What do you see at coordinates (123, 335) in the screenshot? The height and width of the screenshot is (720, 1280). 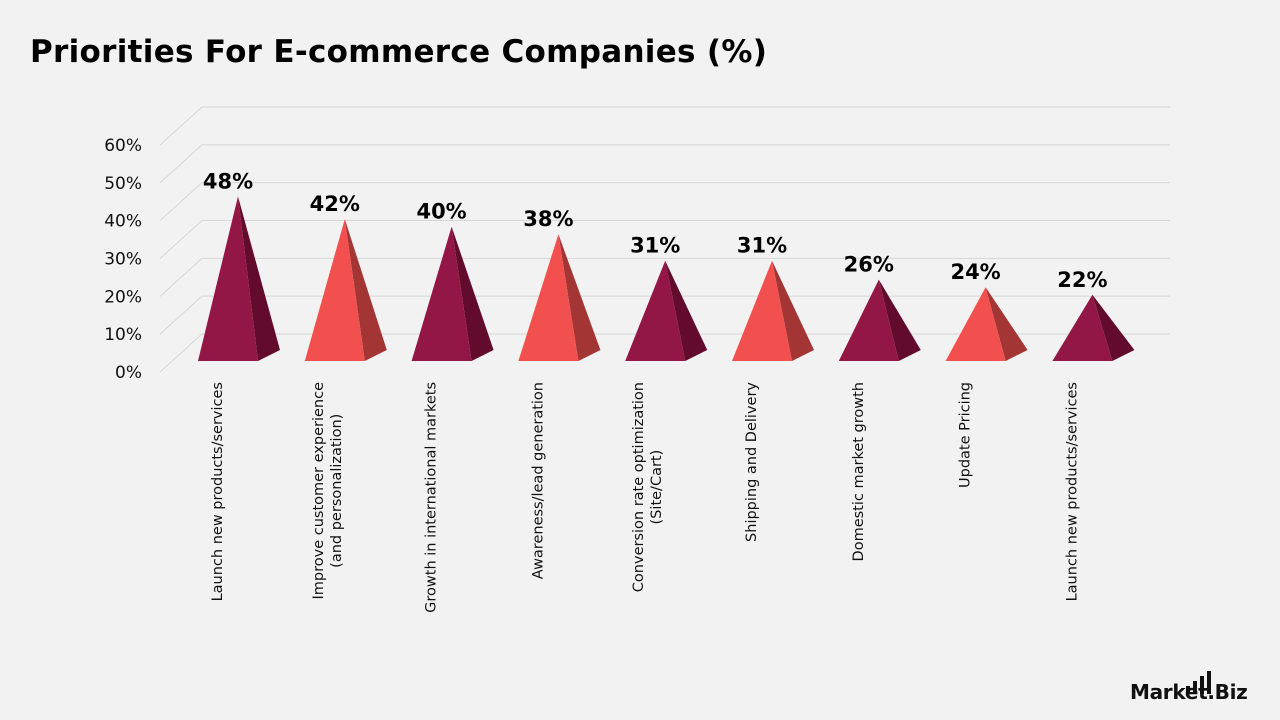 I see `y-tick-label: 10%` at bounding box center [123, 335].